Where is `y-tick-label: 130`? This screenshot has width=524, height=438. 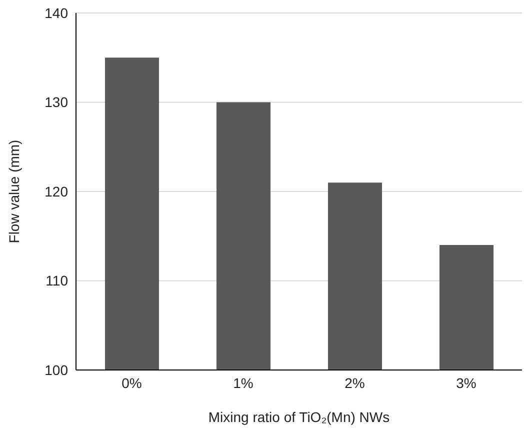 y-tick-label: 130 is located at coordinates (56, 102).